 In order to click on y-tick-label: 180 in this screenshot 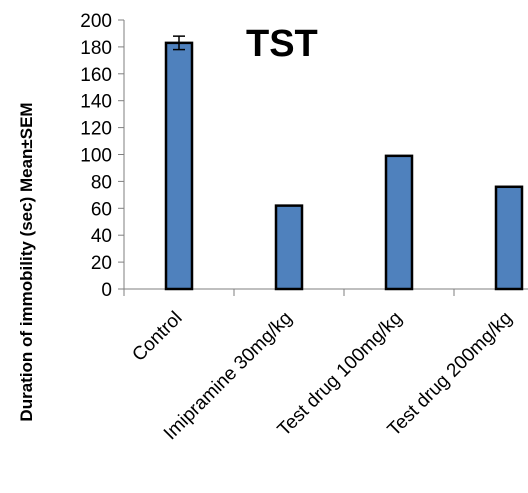, I will do `click(96, 48)`.